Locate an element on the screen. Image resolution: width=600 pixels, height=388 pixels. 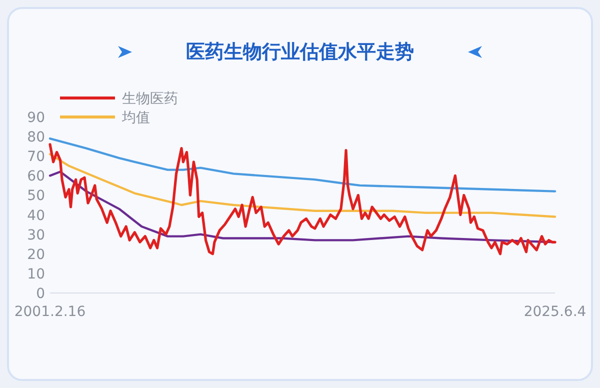
legend-label: 均值 is located at coordinates (135, 118).